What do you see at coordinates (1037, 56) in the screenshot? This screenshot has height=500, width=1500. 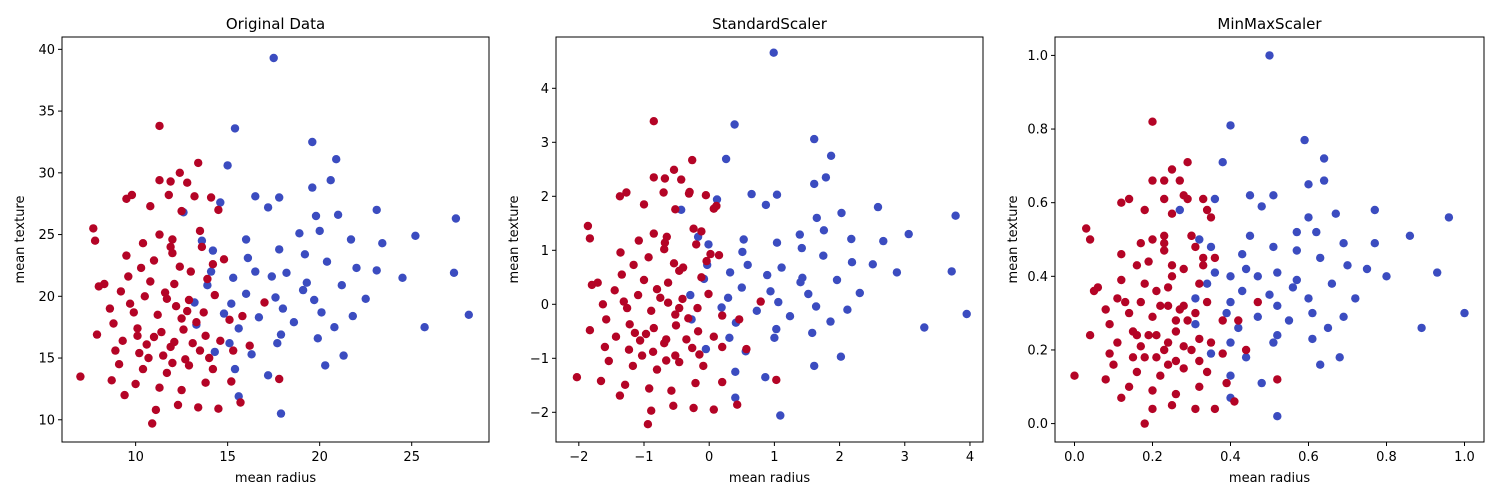 I see `y-tick-label: 1.0` at bounding box center [1037, 56].